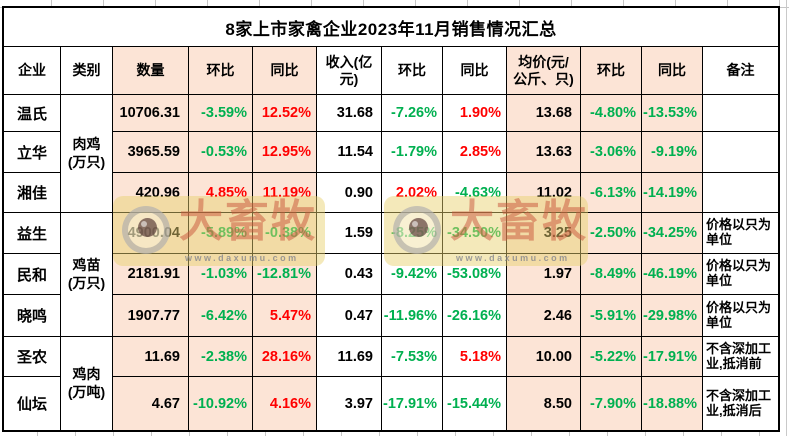 This screenshot has width=789, height=436. Describe the element at coordinates (672, 152) in the screenshot. I see `cell-price_yoy: -9.19%` at that location.